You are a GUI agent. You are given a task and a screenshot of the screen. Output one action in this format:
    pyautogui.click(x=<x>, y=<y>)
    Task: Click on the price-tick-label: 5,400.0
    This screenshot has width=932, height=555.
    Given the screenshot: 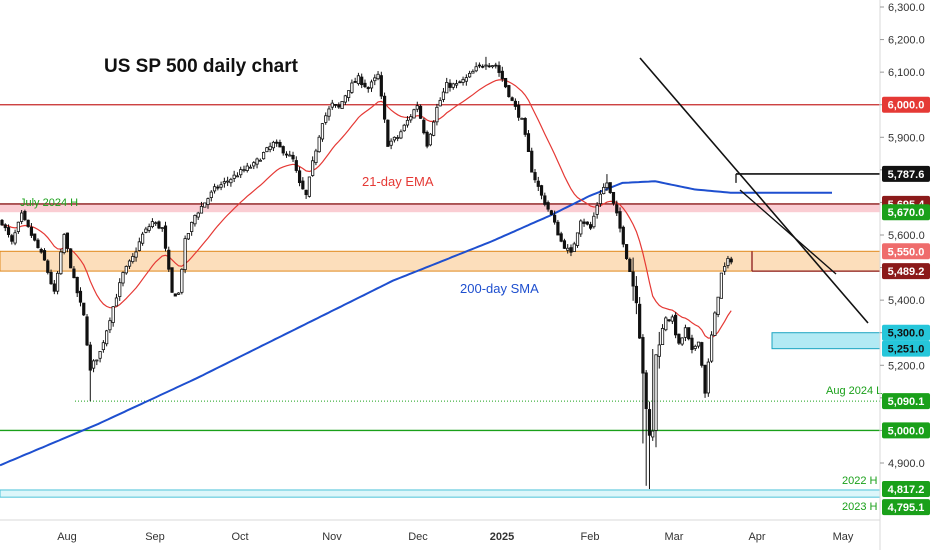 What is the action you would take?
    pyautogui.click(x=906, y=301)
    